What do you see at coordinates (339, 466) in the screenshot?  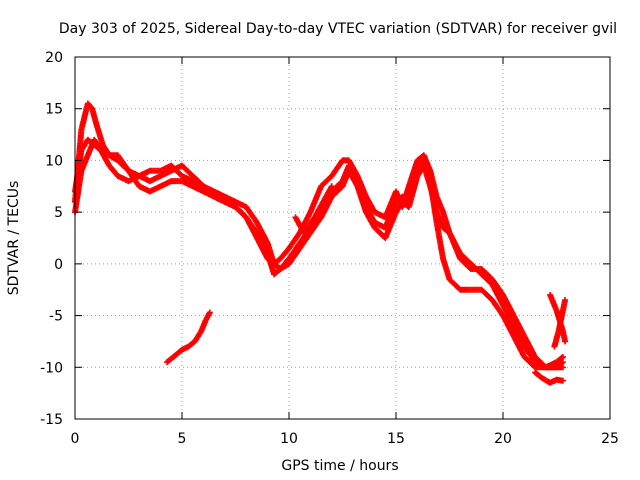 I see `x-axis-label: GPS time / hours` at bounding box center [339, 466].